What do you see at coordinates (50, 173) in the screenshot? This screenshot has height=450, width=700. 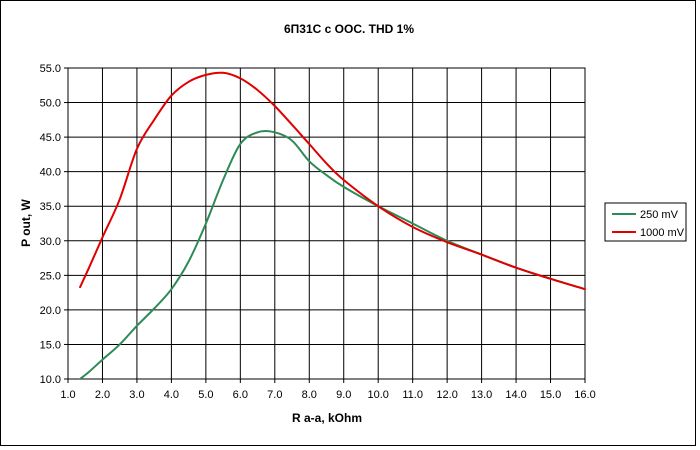 I see `y-tick-label: 40.0` at bounding box center [50, 173].